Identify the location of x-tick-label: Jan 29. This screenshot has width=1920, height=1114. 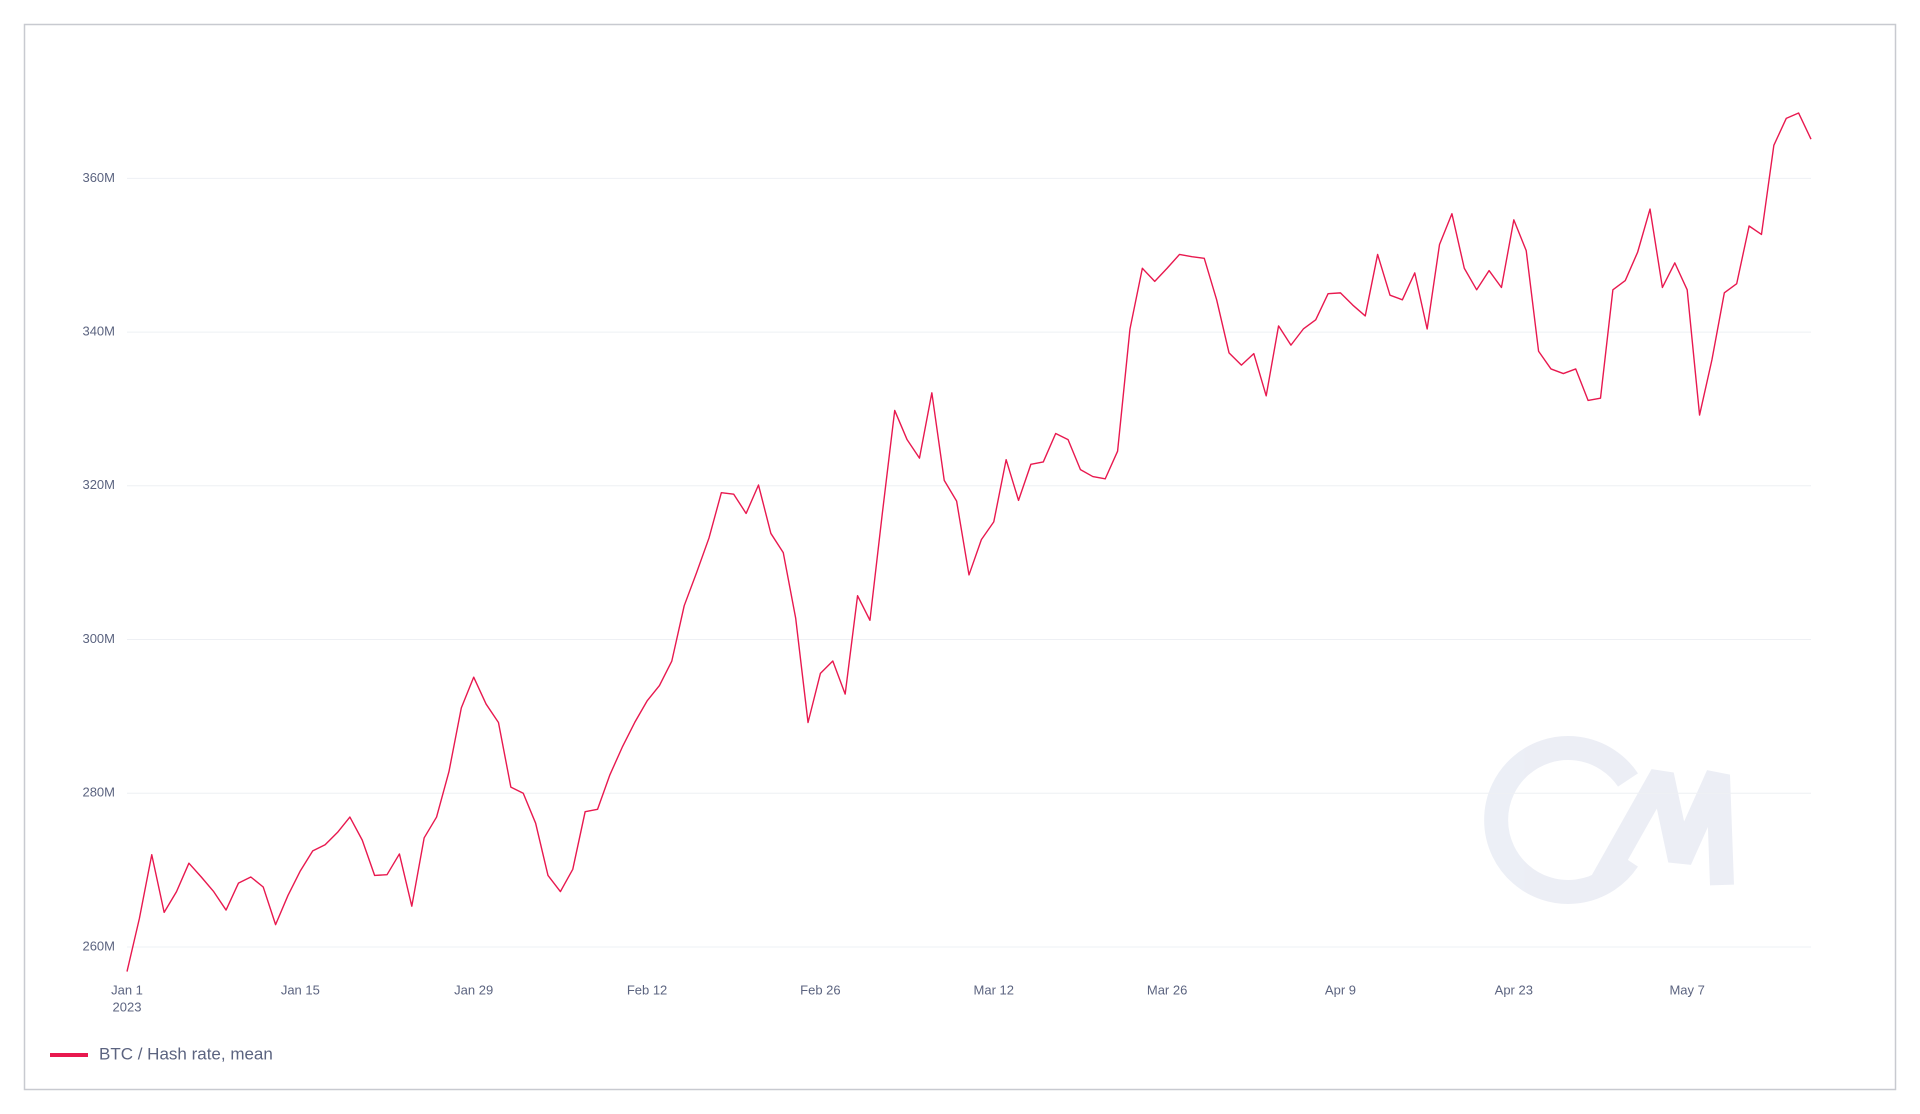
(473, 989).